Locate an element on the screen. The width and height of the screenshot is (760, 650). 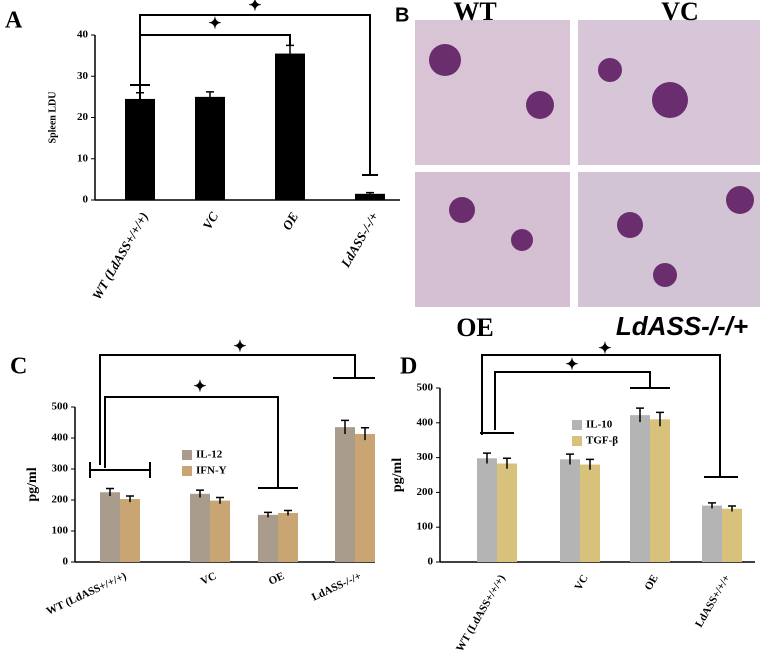
x-tick-label: LdASS+/+/+ is located at coordinates (713, 601).